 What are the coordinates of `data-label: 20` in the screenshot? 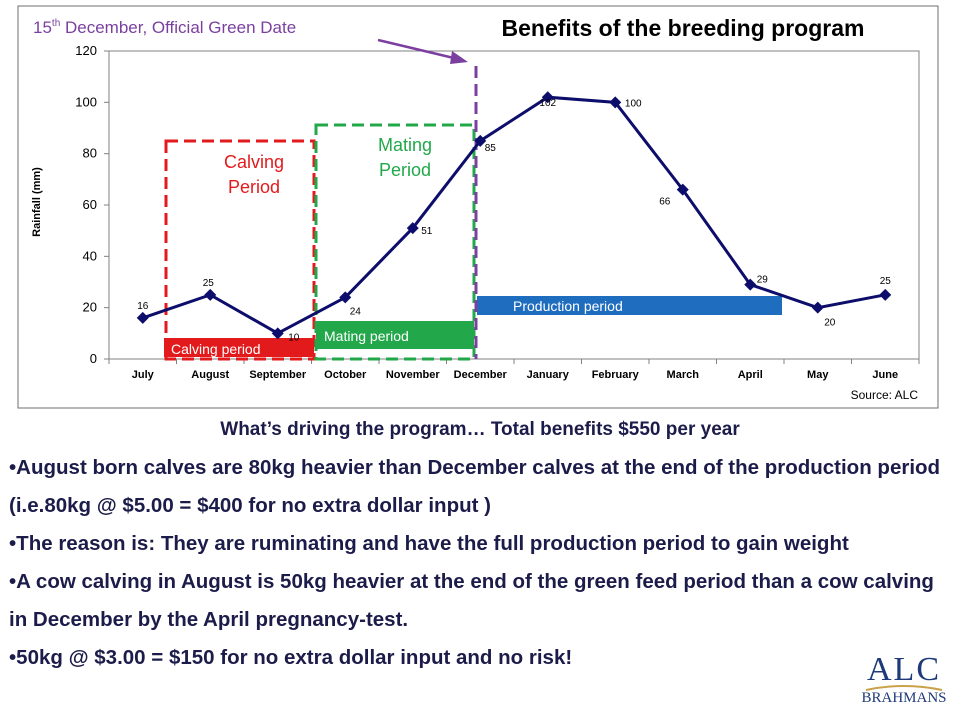 It's located at (830, 323).